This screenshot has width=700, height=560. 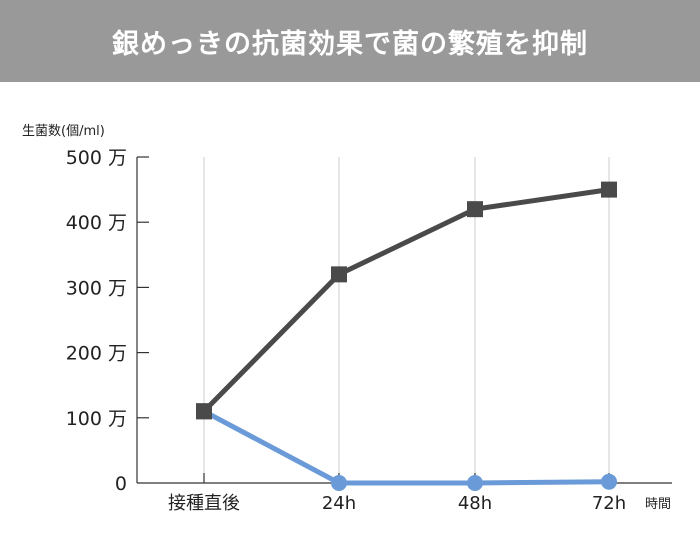 What do you see at coordinates (96, 419) in the screenshot?
I see `y-tick-label-1: 100 万` at bounding box center [96, 419].